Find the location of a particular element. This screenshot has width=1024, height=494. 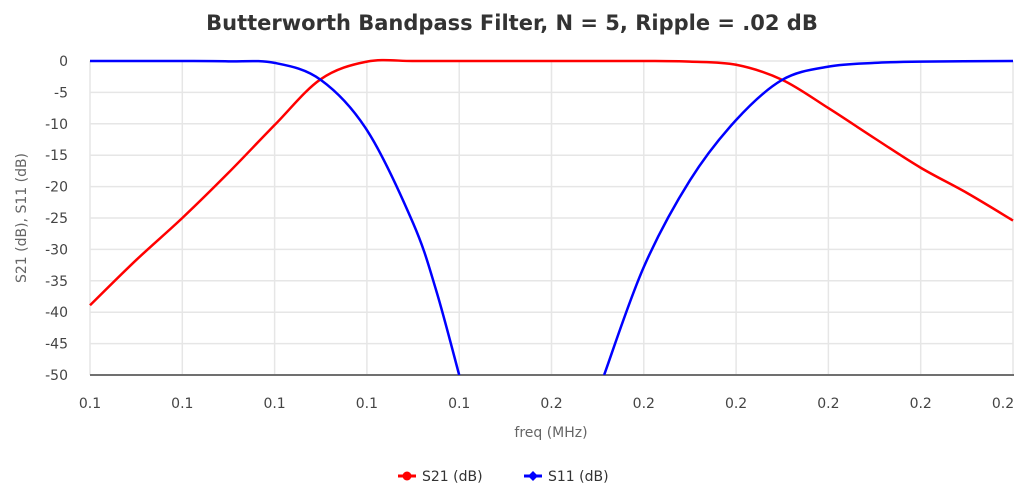

y-tick-label: -35 is located at coordinates (56, 282).